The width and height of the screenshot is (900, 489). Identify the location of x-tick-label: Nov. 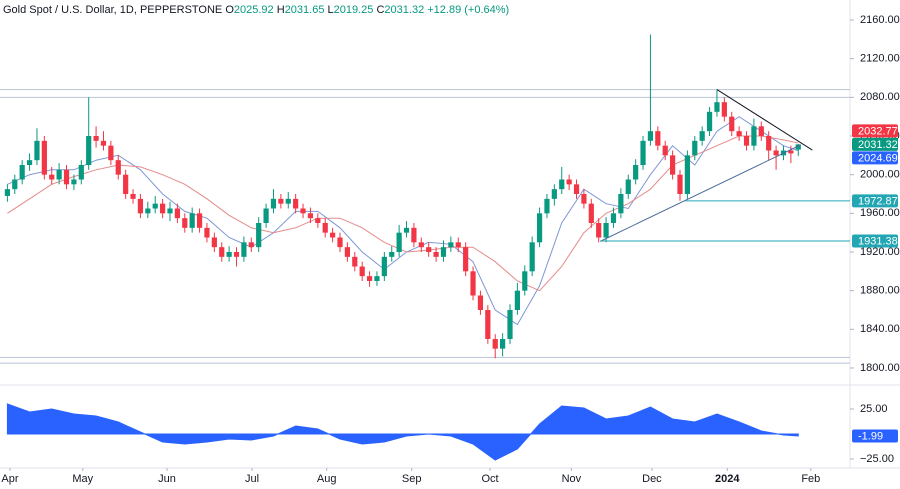
(572, 479).